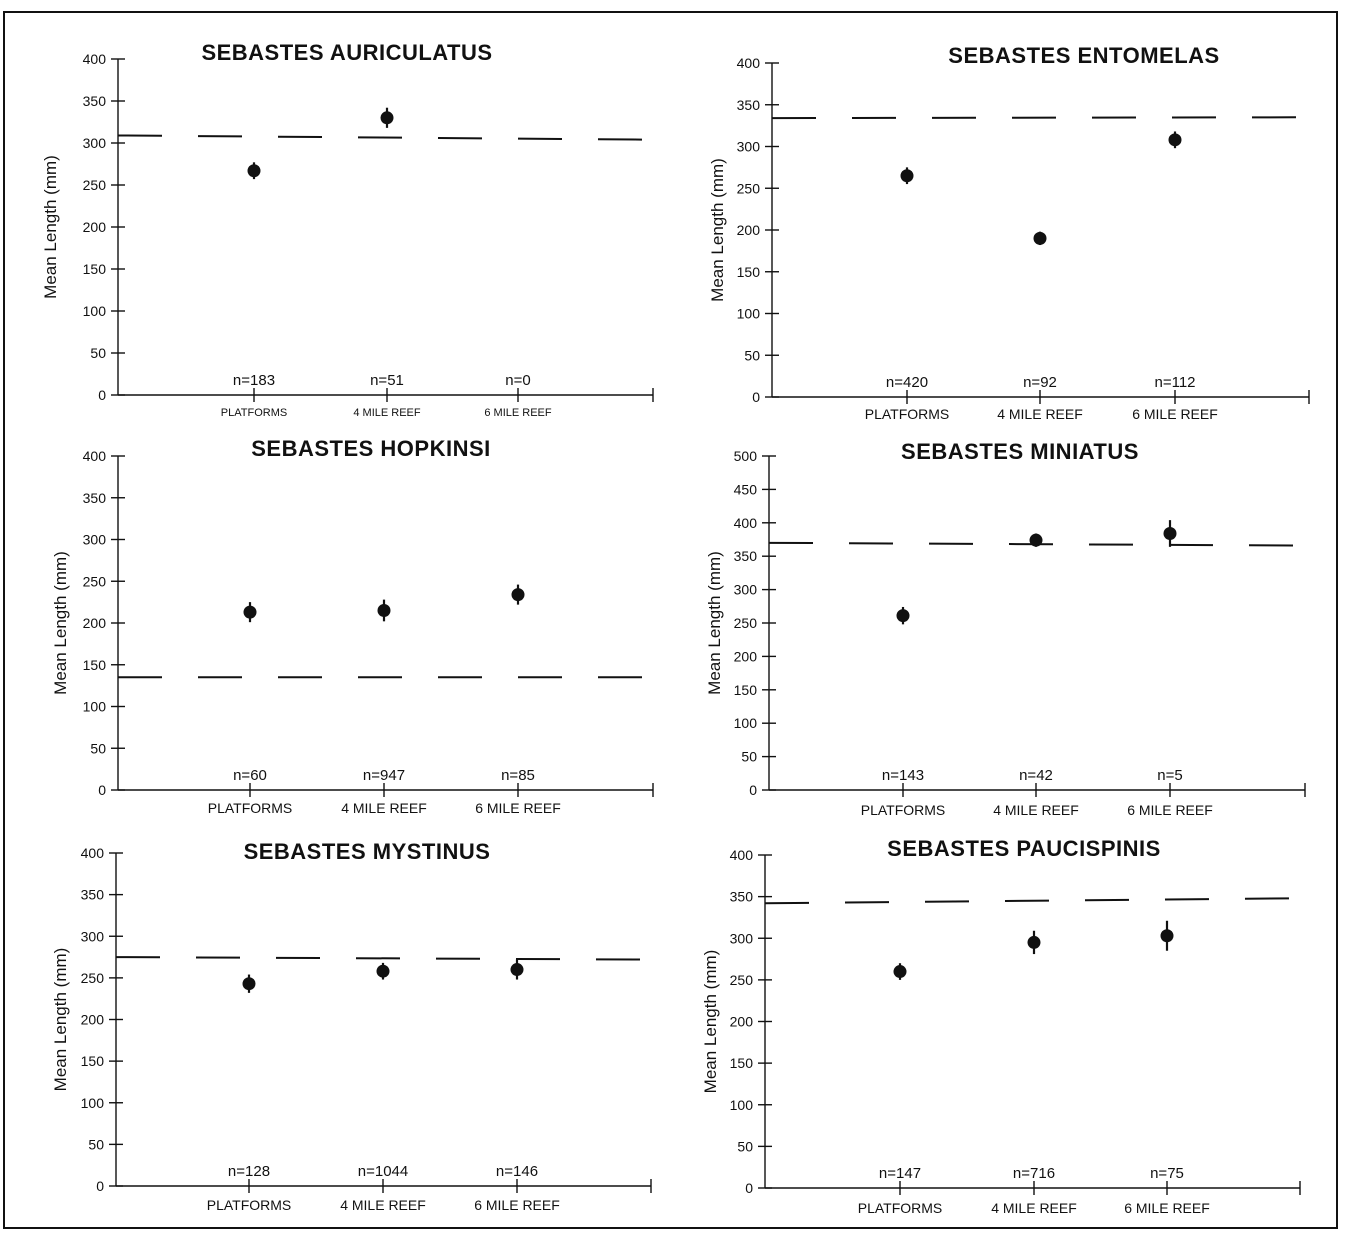 This screenshot has height=1237, width=1347. What do you see at coordinates (517, 380) in the screenshot?
I see `sample-size-label: n=0` at bounding box center [517, 380].